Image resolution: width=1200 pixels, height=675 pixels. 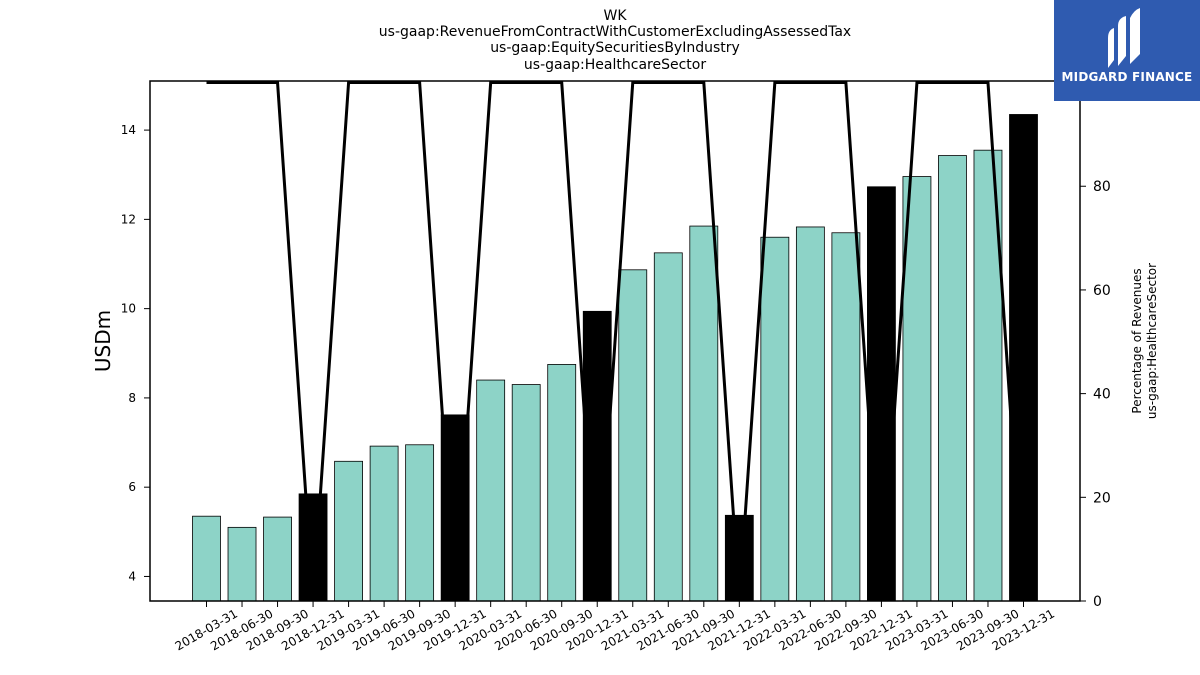 What do you see at coordinates (128, 309) in the screenshot?
I see `y-tick-label-left: 10` at bounding box center [128, 309].